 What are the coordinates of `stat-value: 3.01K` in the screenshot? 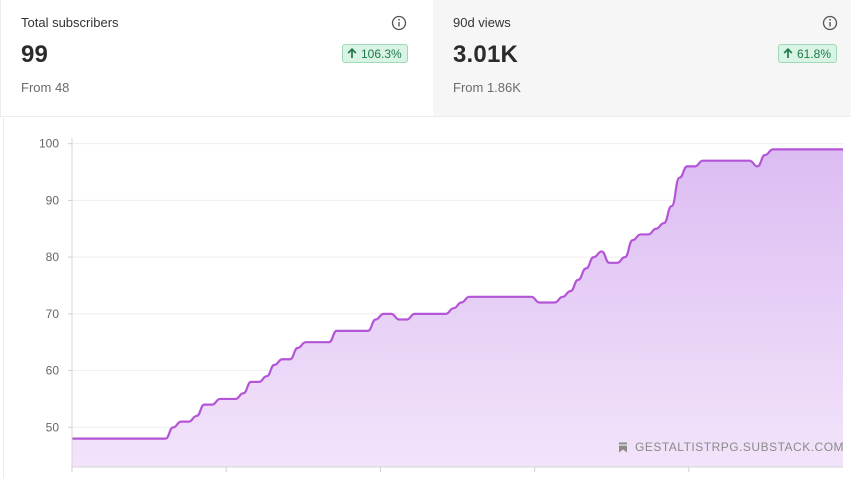 It's located at (486, 54).